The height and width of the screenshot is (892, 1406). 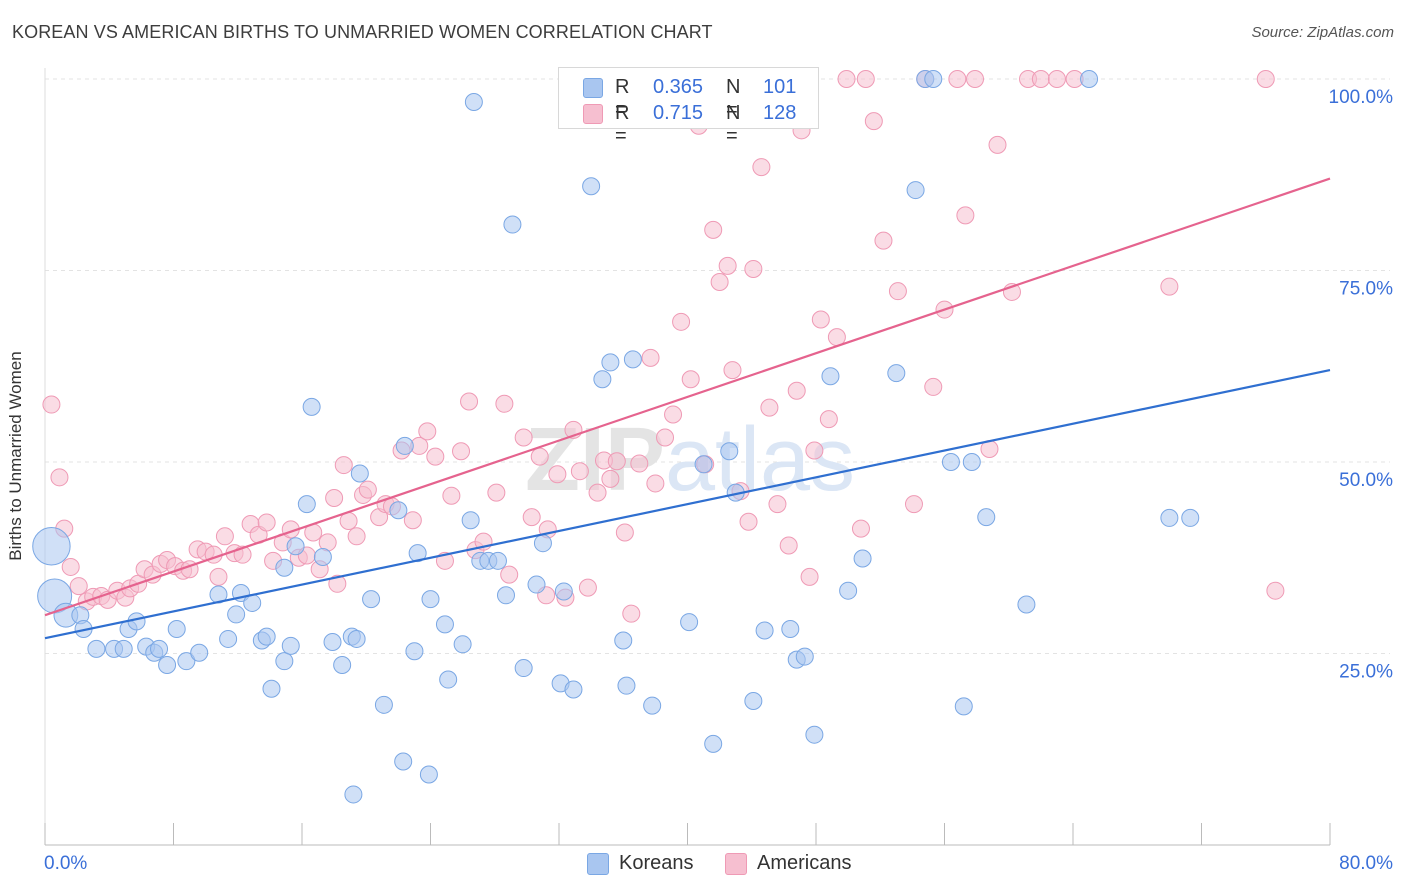 I want to click on bottom-legend-swatch-americans, so click(x=736, y=864).